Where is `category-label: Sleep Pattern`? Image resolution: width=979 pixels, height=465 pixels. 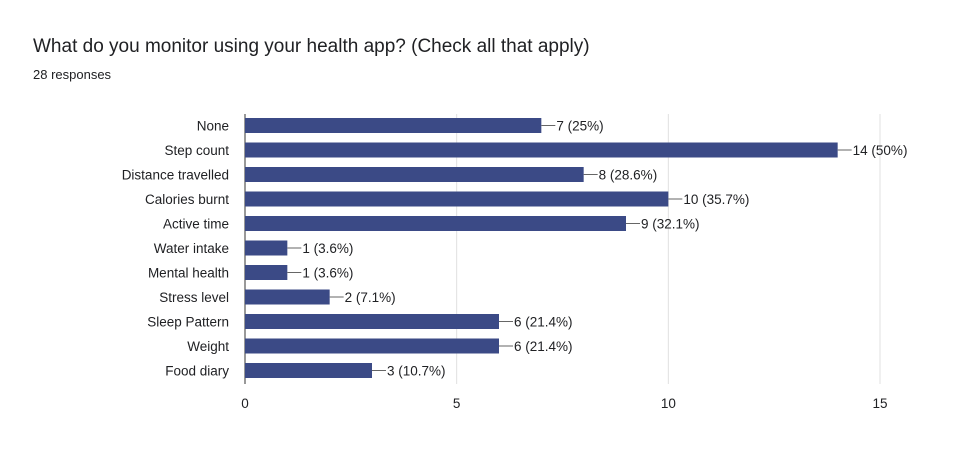
category-label: Sleep Pattern is located at coordinates (188, 322).